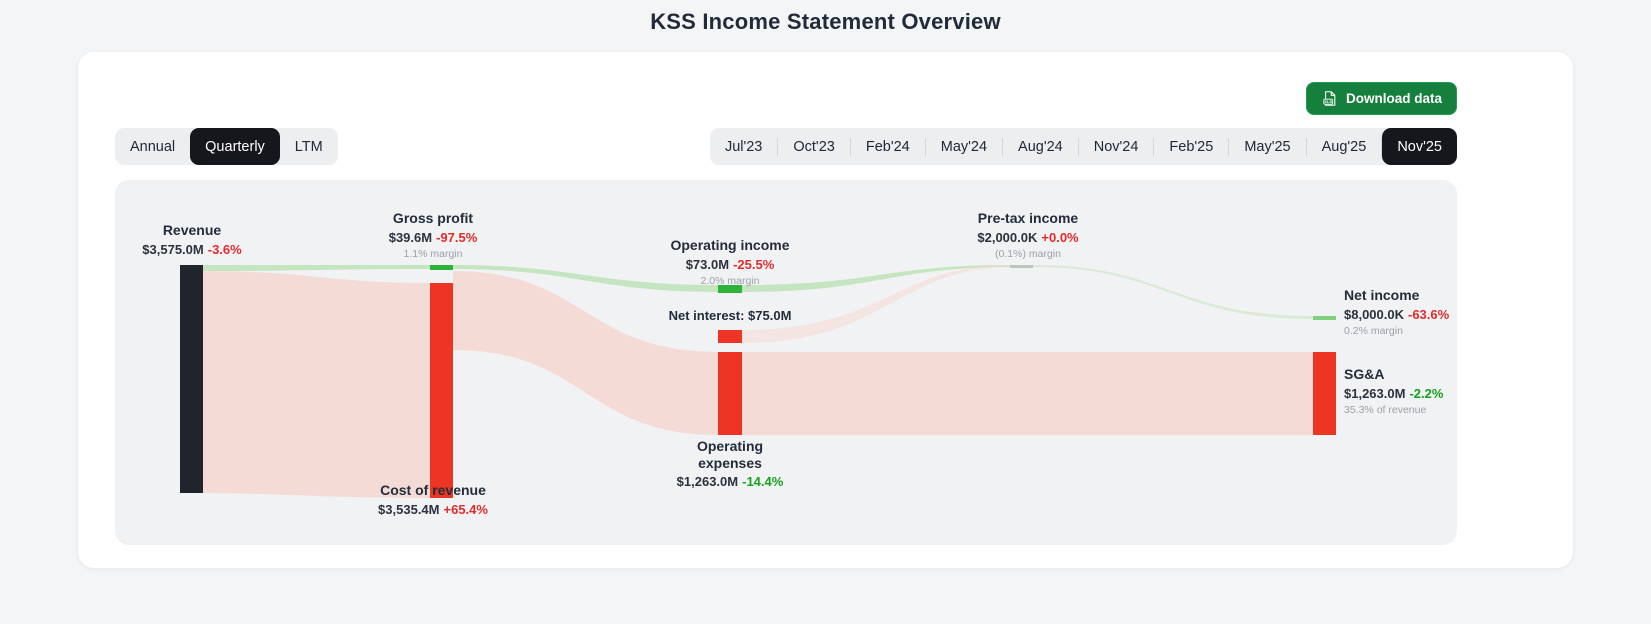  I want to click on tab-feb25: Feb'25, so click(1191, 146).